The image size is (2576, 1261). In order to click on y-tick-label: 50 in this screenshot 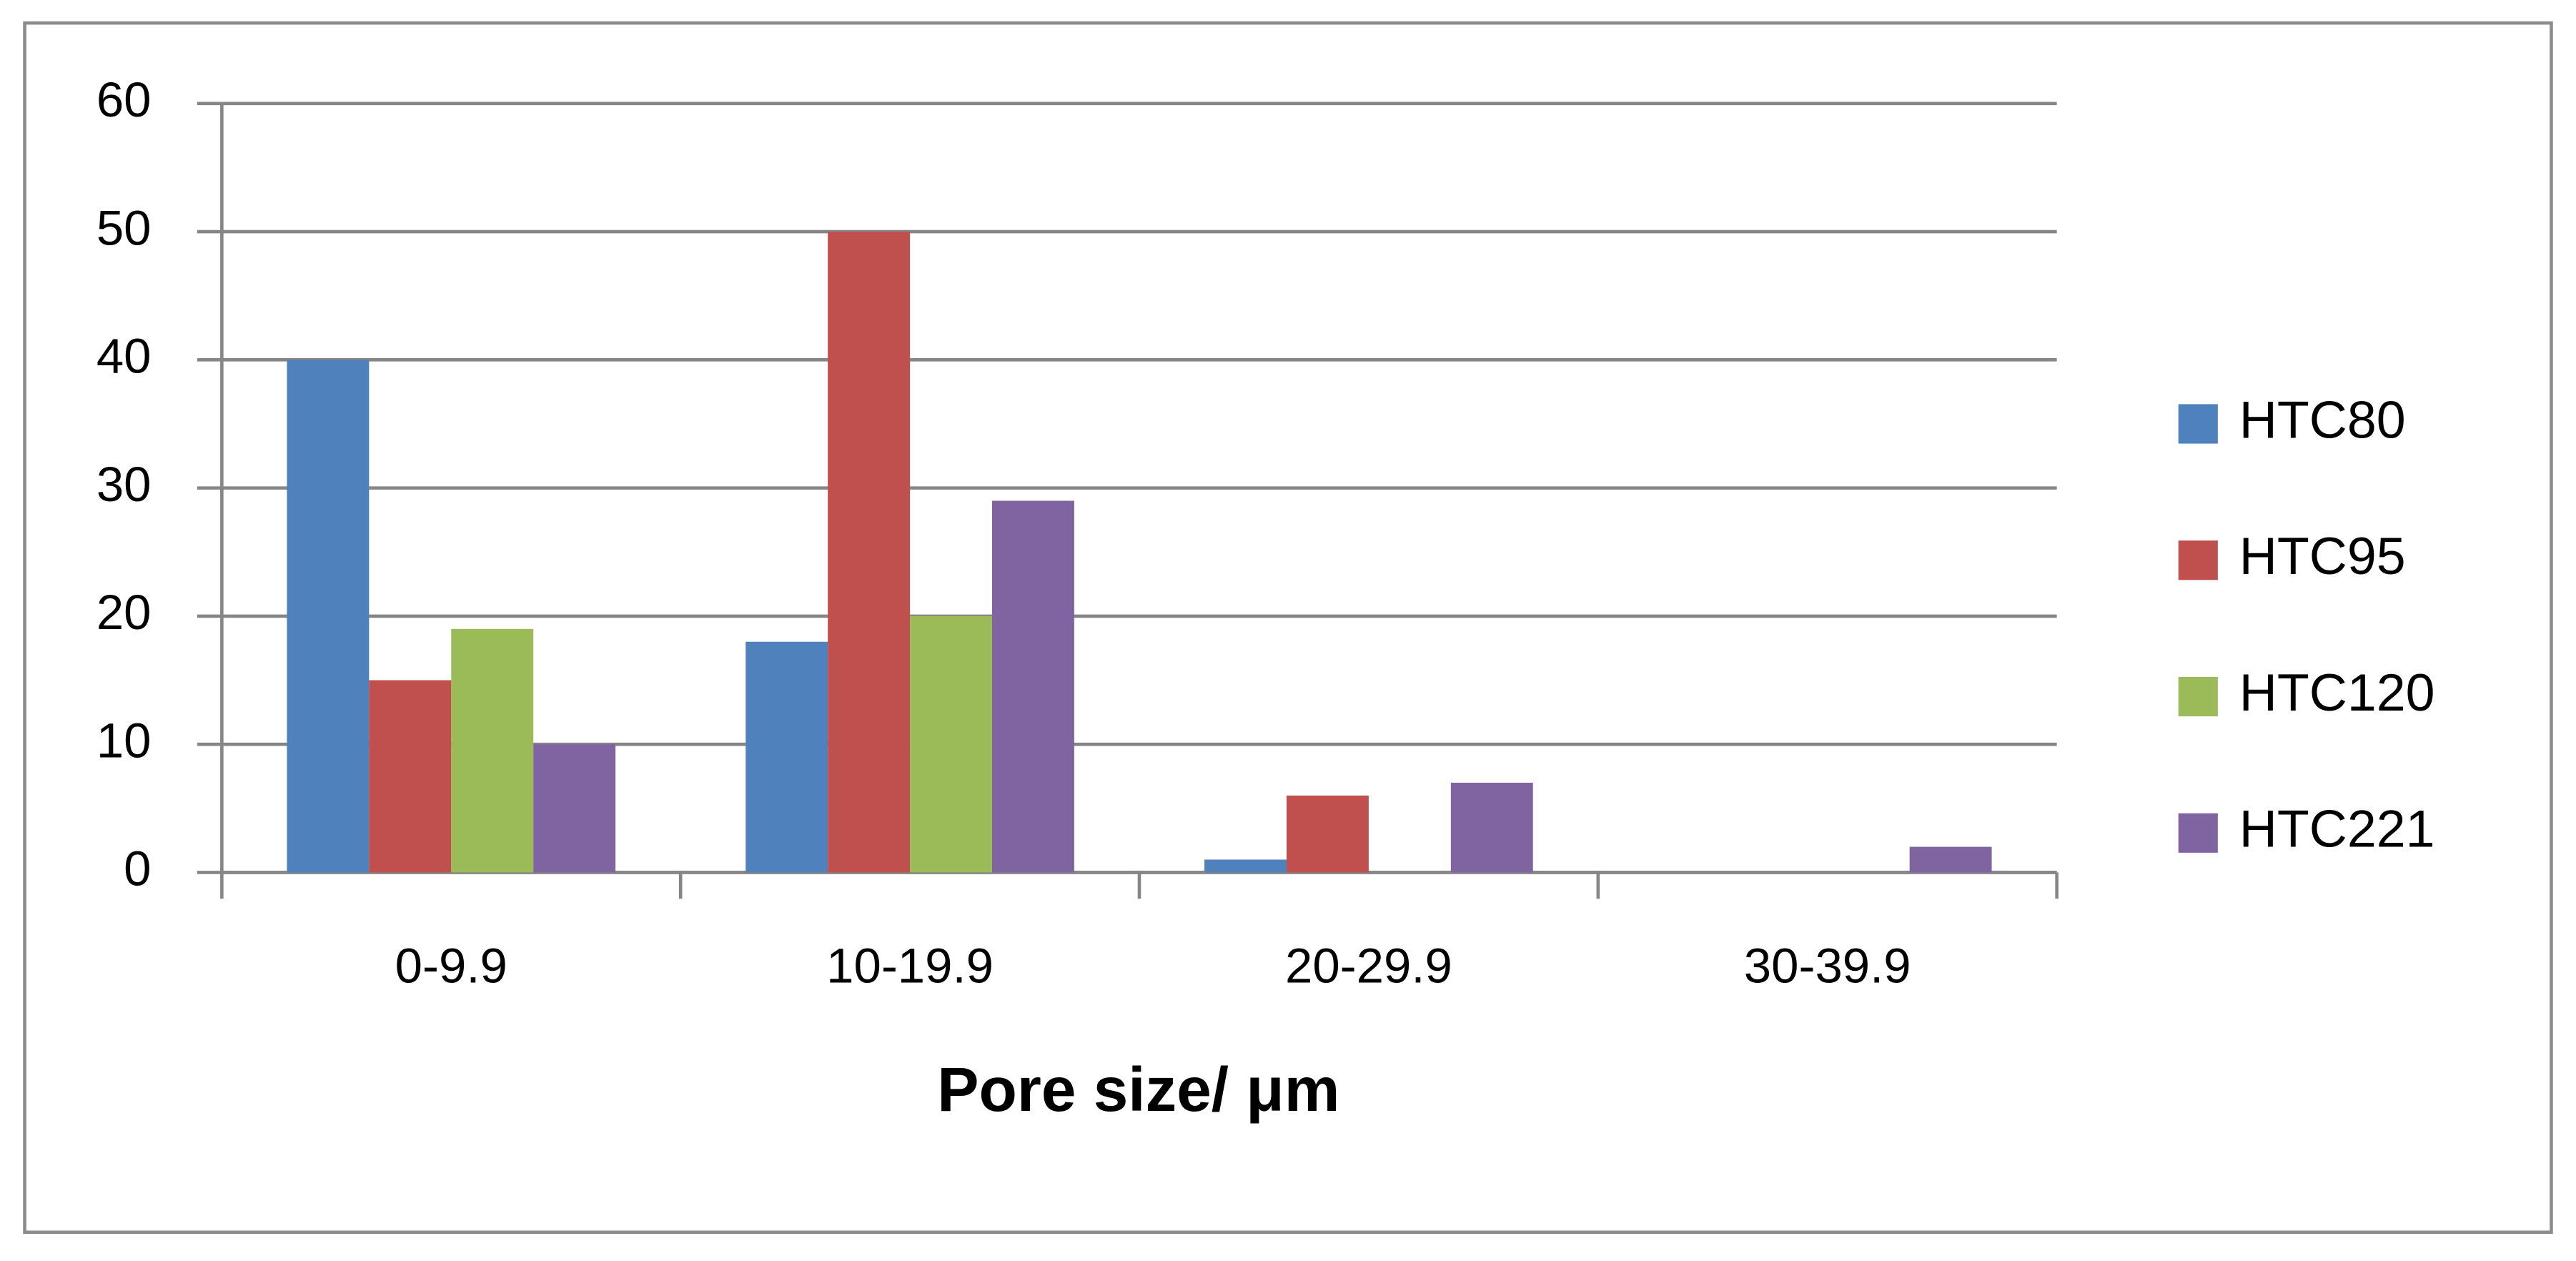, I will do `click(124, 227)`.